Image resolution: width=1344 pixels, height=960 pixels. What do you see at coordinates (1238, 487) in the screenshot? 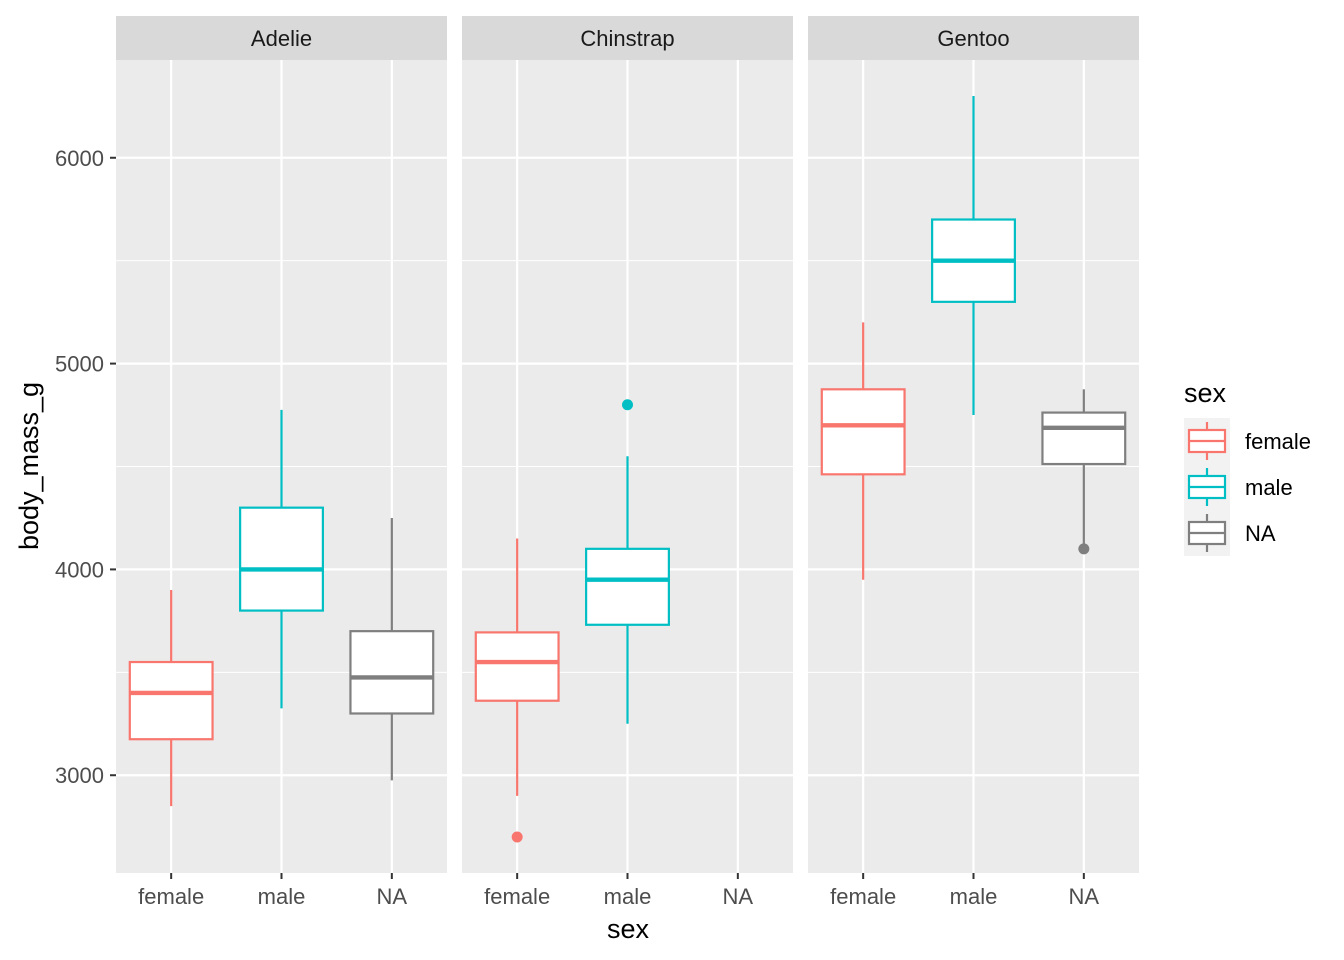
I see `legend-entry-male: male` at bounding box center [1238, 487].